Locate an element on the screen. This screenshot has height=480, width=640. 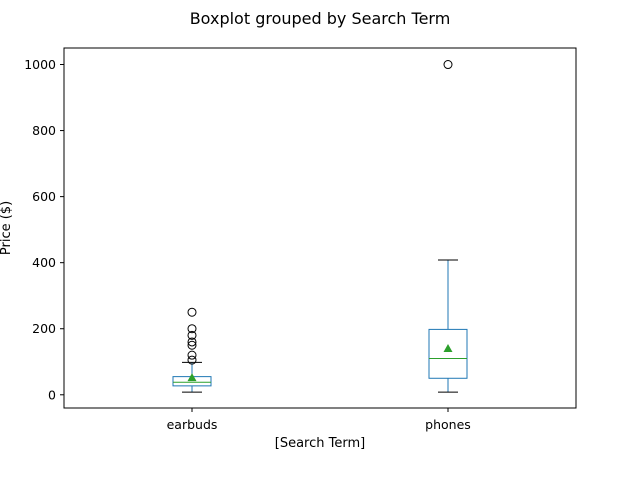
y-axis: 0 200 400 600 800 1000 is located at coordinates (44, 229).